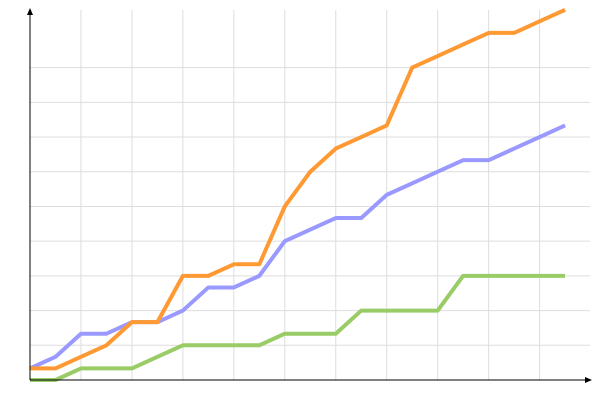  I want to click on x-axis-arrow, so click(588, 380).